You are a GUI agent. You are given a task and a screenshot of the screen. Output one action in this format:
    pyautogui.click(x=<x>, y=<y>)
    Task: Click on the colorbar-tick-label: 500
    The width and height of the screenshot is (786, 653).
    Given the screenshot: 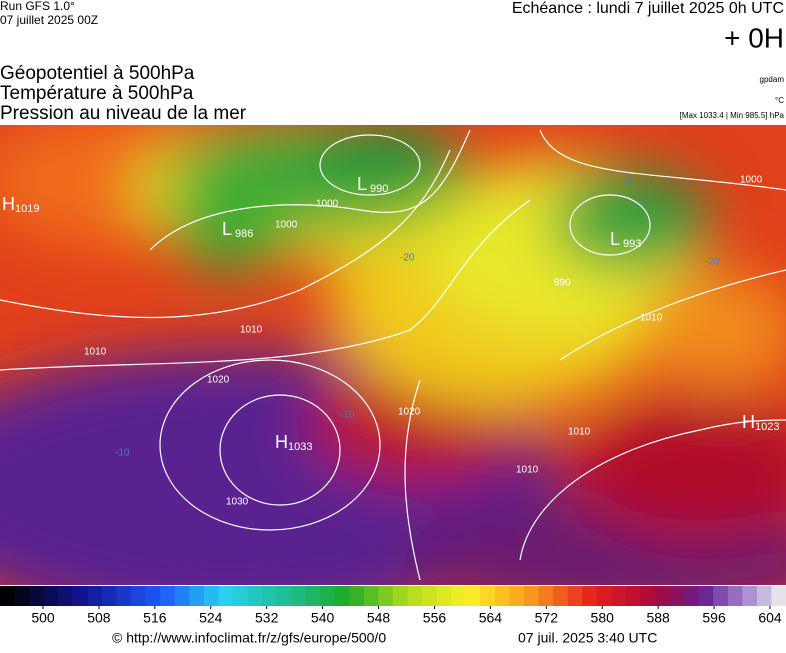 What is the action you would take?
    pyautogui.click(x=43, y=618)
    